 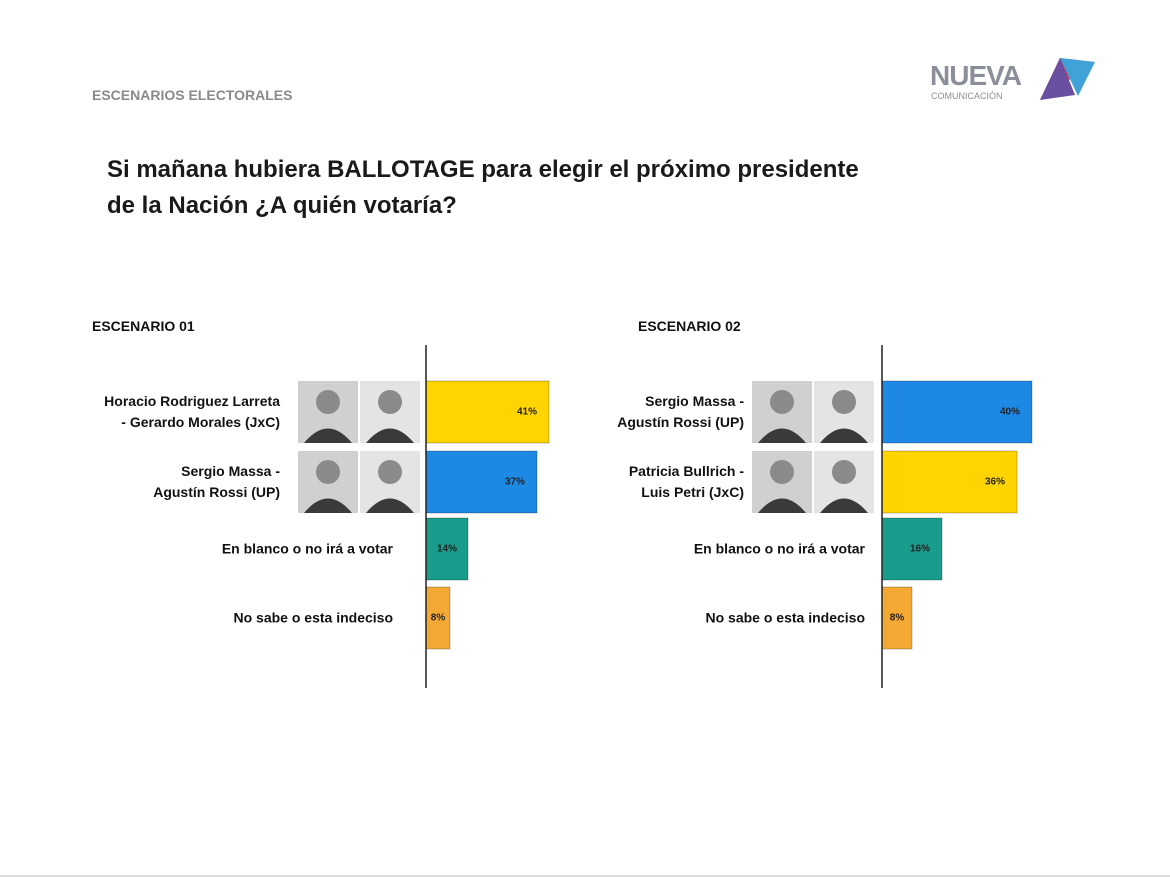 What do you see at coordinates (920, 549) in the screenshot?
I see `value-label: 16%` at bounding box center [920, 549].